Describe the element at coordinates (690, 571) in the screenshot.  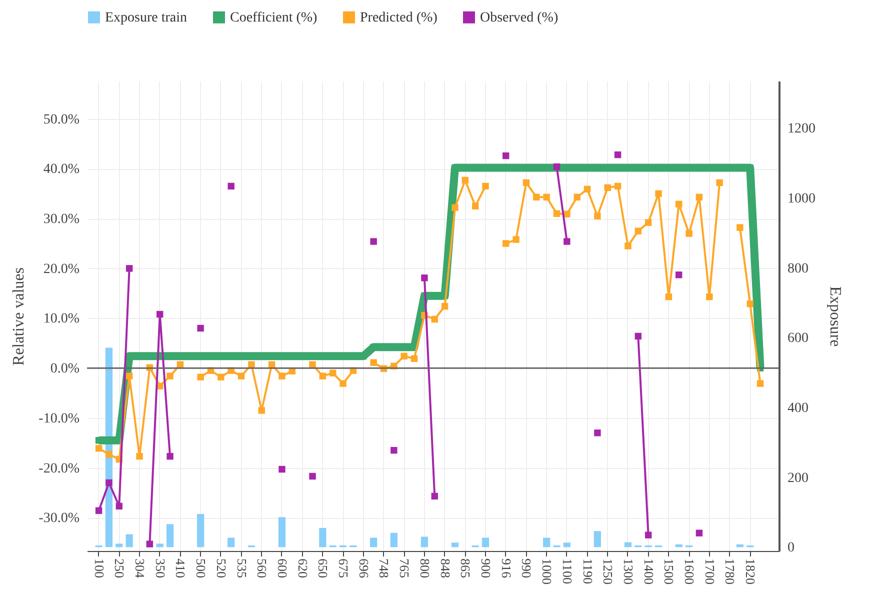
I see `x-tick-label: 1600` at that location.